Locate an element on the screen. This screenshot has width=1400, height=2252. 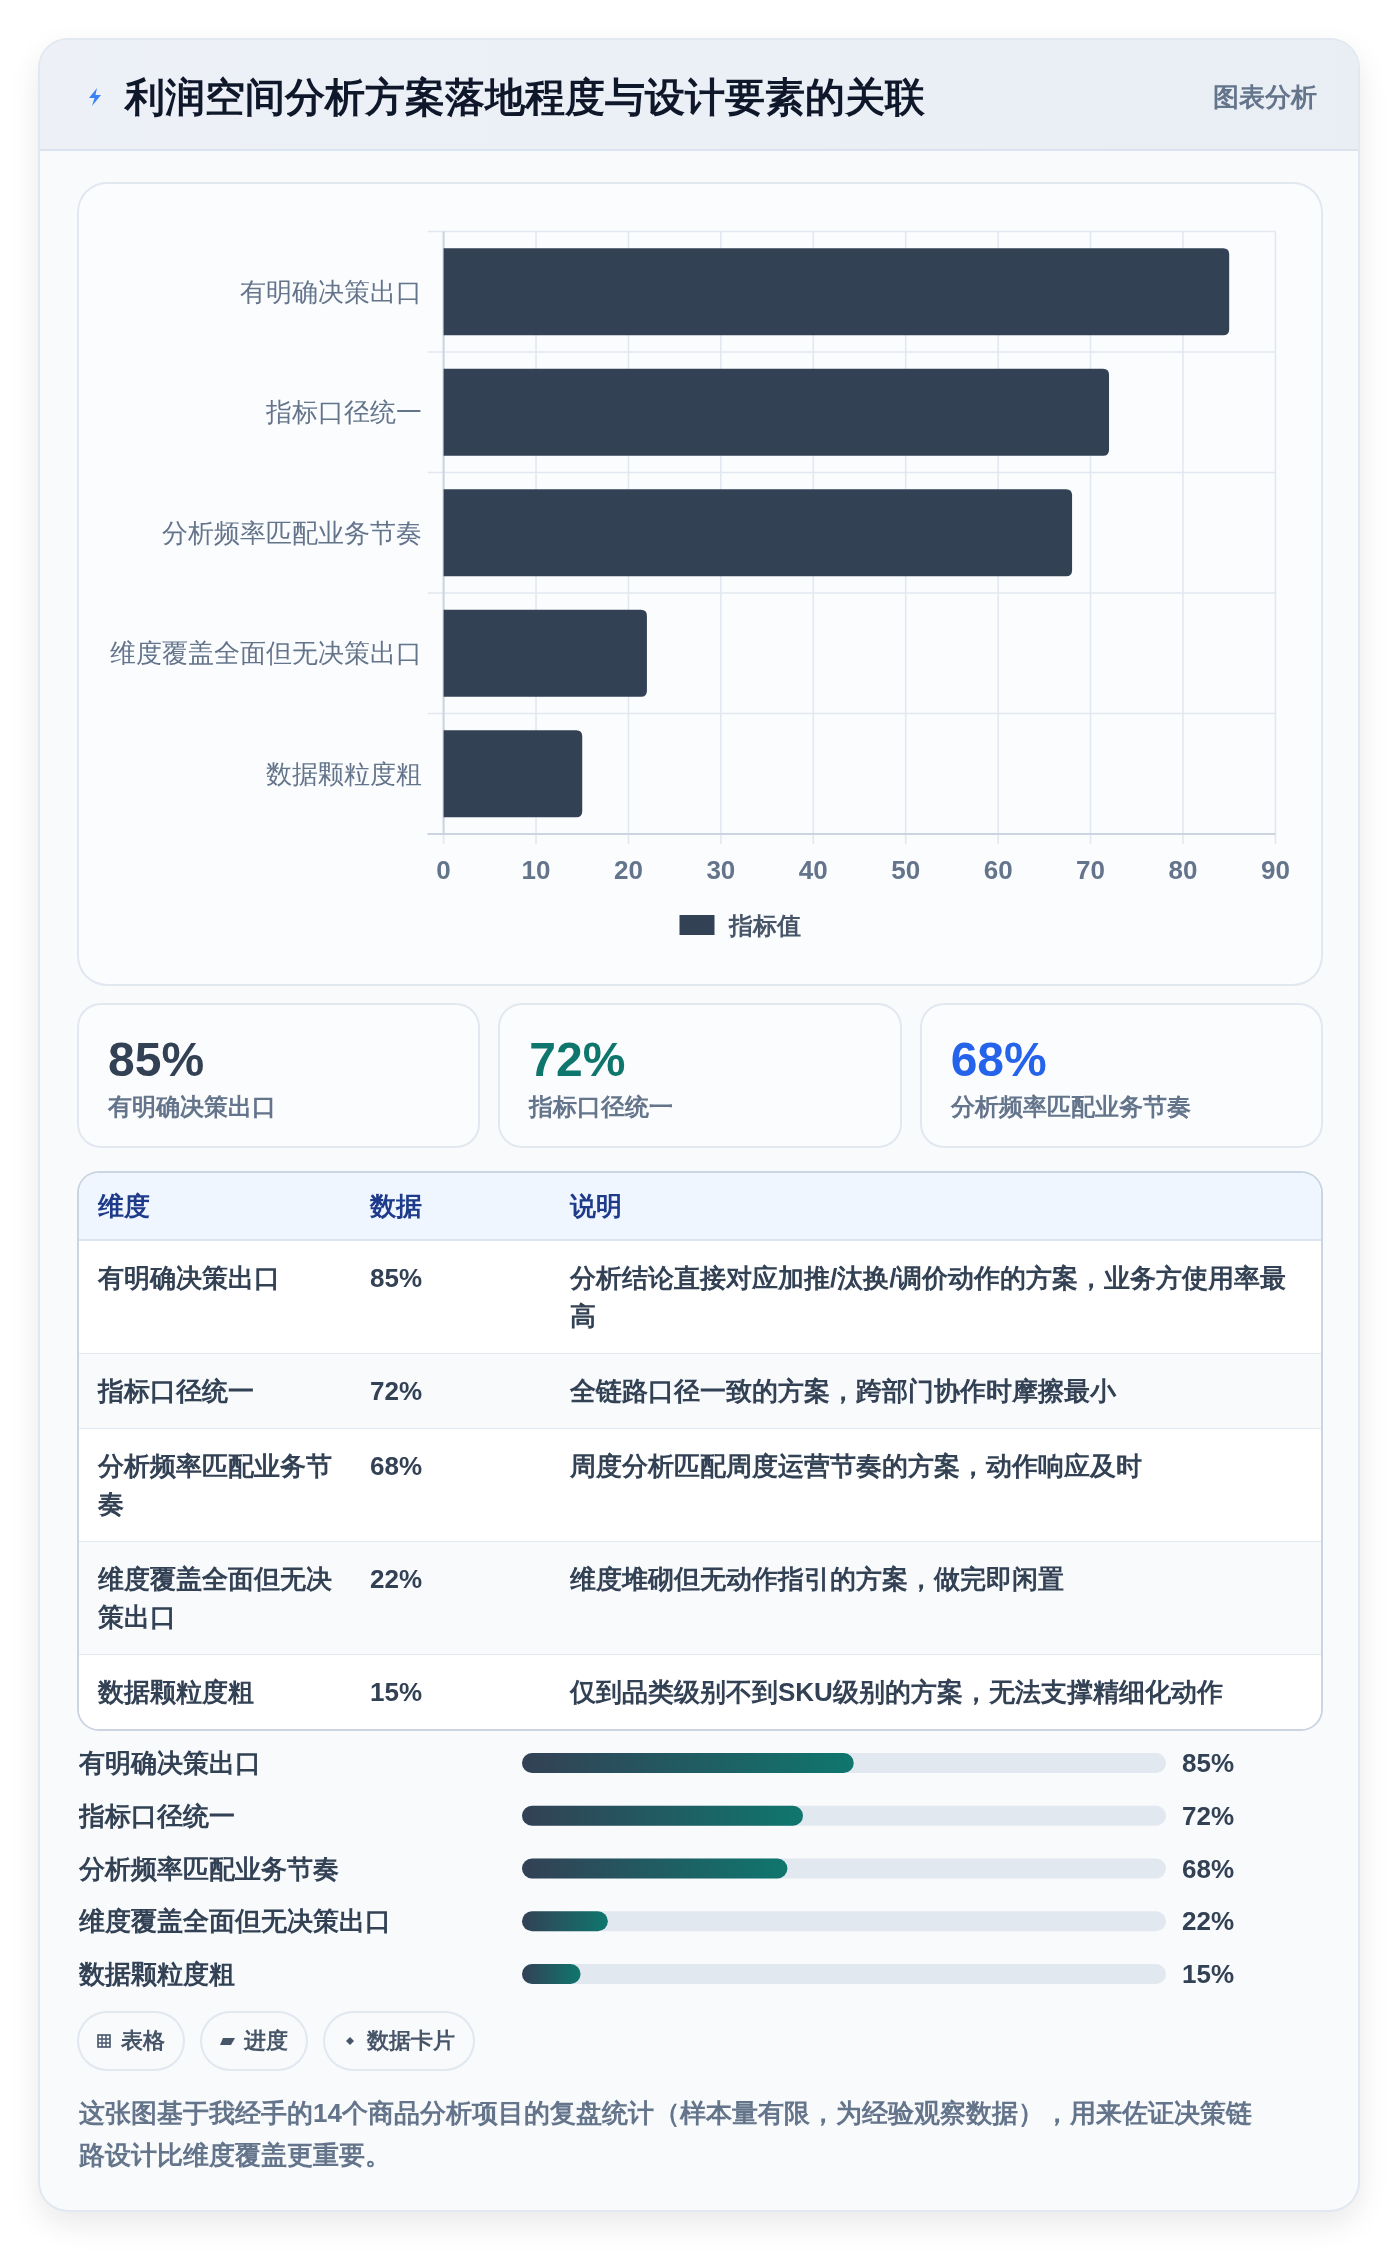
text: 表格 is located at coordinates (143, 2041).